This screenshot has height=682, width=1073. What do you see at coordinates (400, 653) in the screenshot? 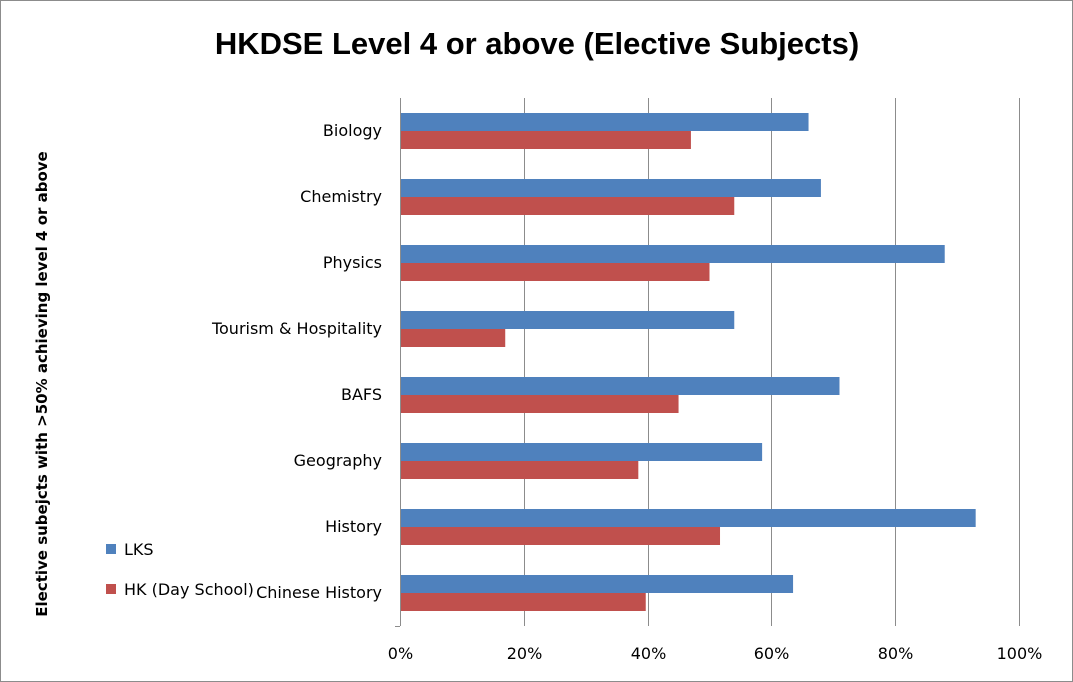
I see `x-tick-label: 0%` at bounding box center [400, 653].